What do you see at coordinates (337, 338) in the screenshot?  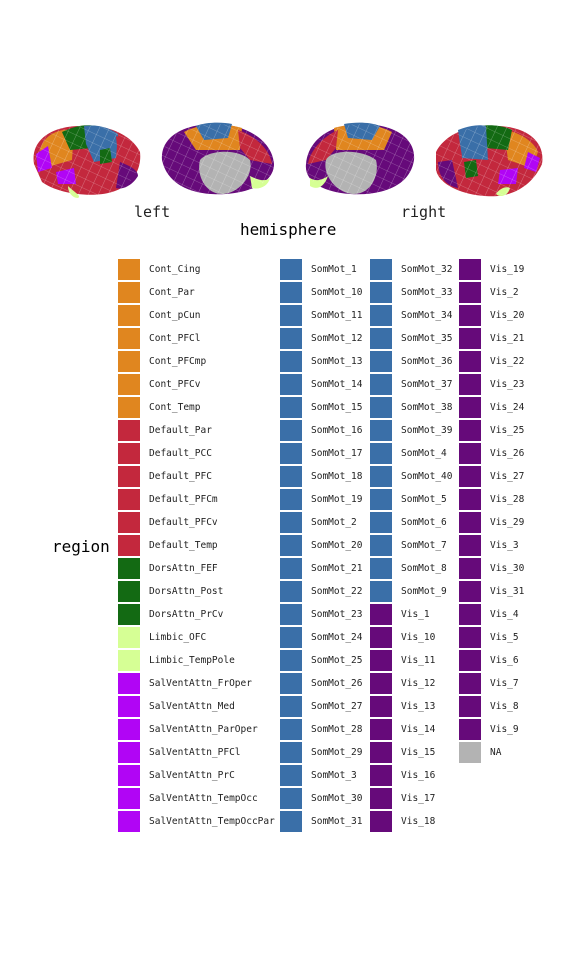 I see `legend-label: SomMot_12` at bounding box center [337, 338].